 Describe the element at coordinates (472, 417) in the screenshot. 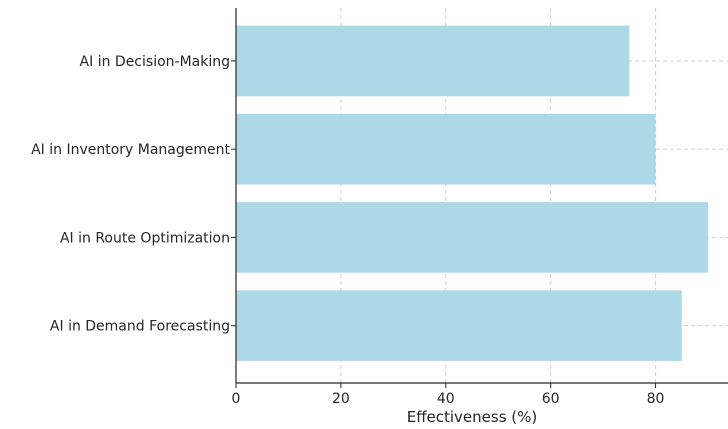

I see `x-axis-label: Effectiveness (%)` at that location.